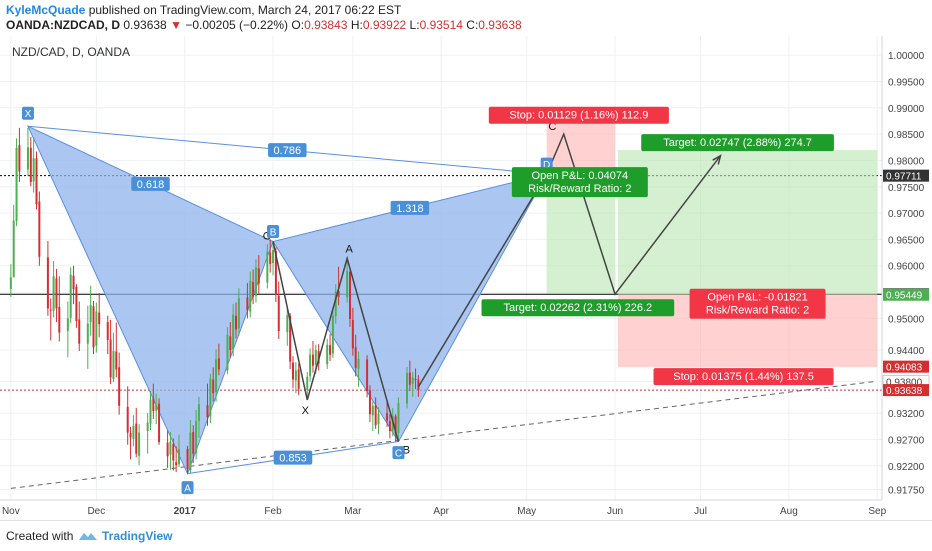  Describe the element at coordinates (906, 414) in the screenshot. I see `price-tick-label: 0.93200` at that location.